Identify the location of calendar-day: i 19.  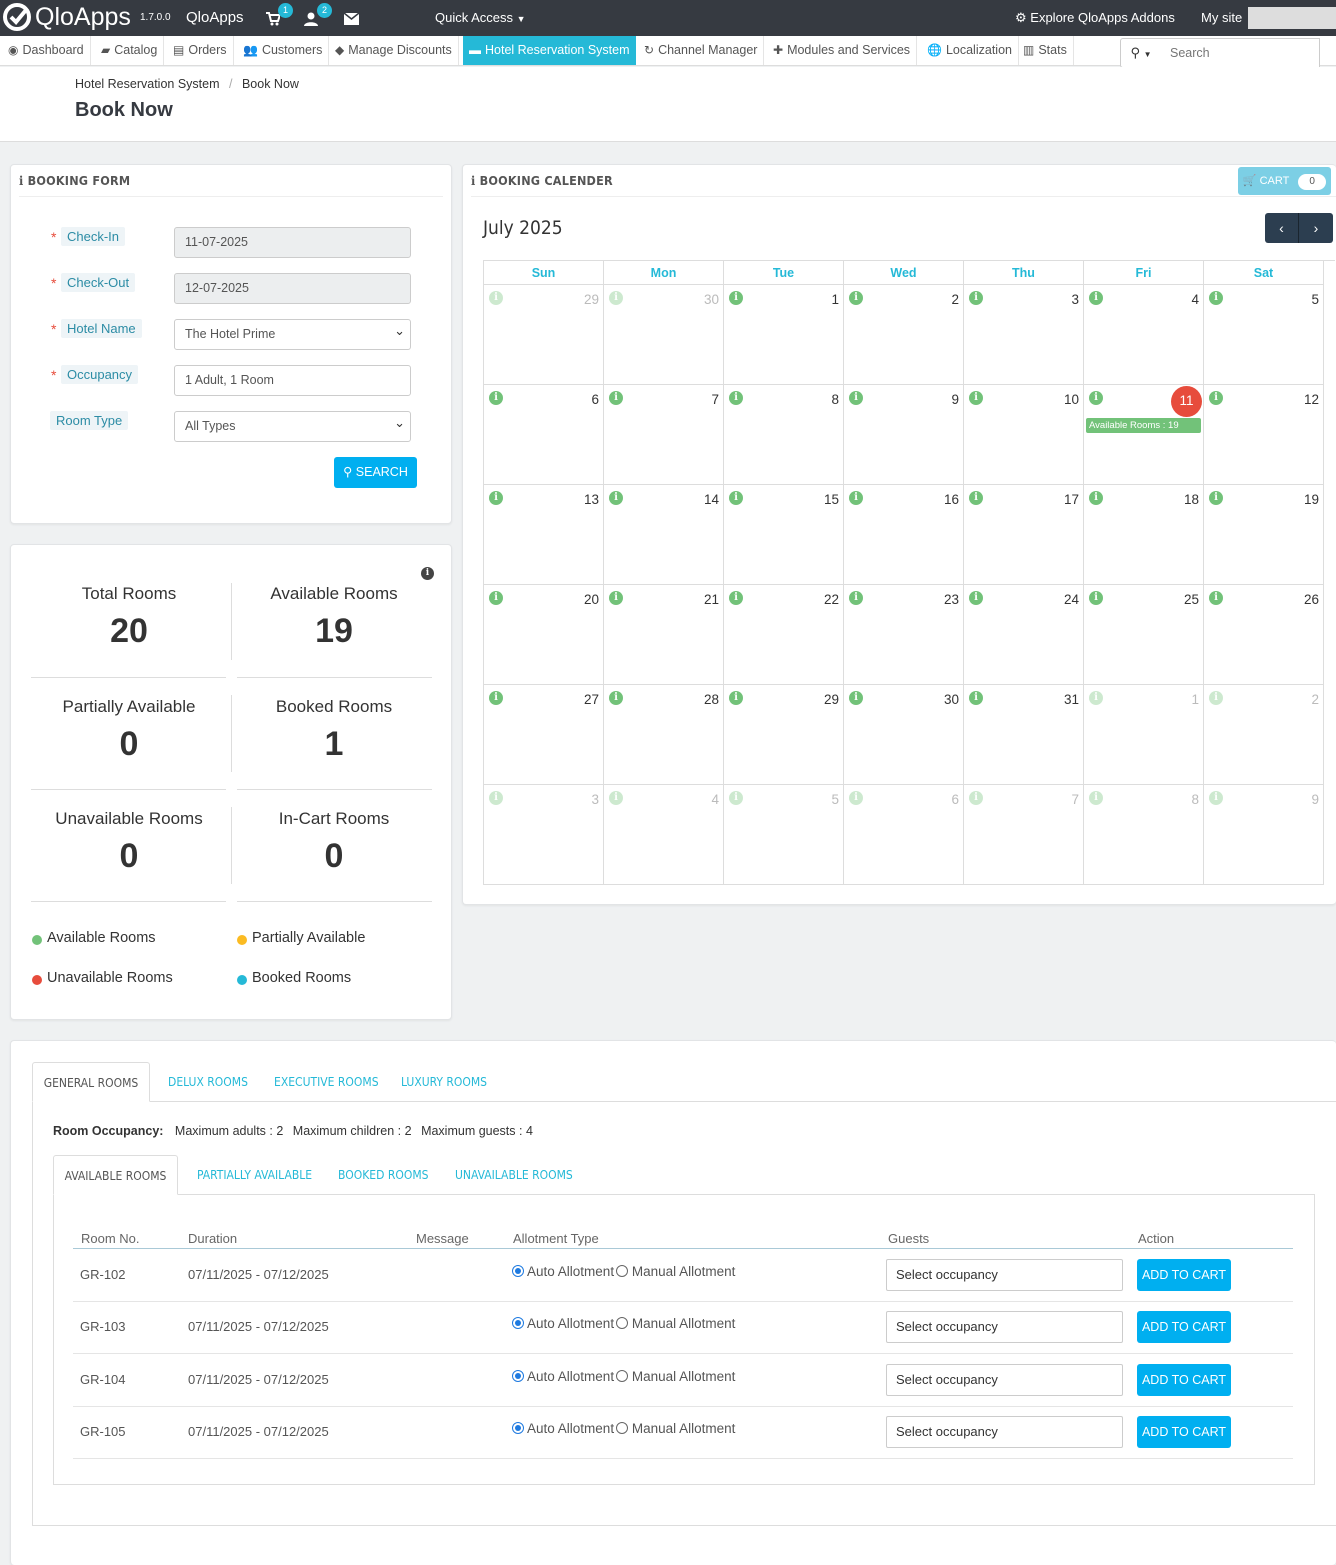
(1264, 535).